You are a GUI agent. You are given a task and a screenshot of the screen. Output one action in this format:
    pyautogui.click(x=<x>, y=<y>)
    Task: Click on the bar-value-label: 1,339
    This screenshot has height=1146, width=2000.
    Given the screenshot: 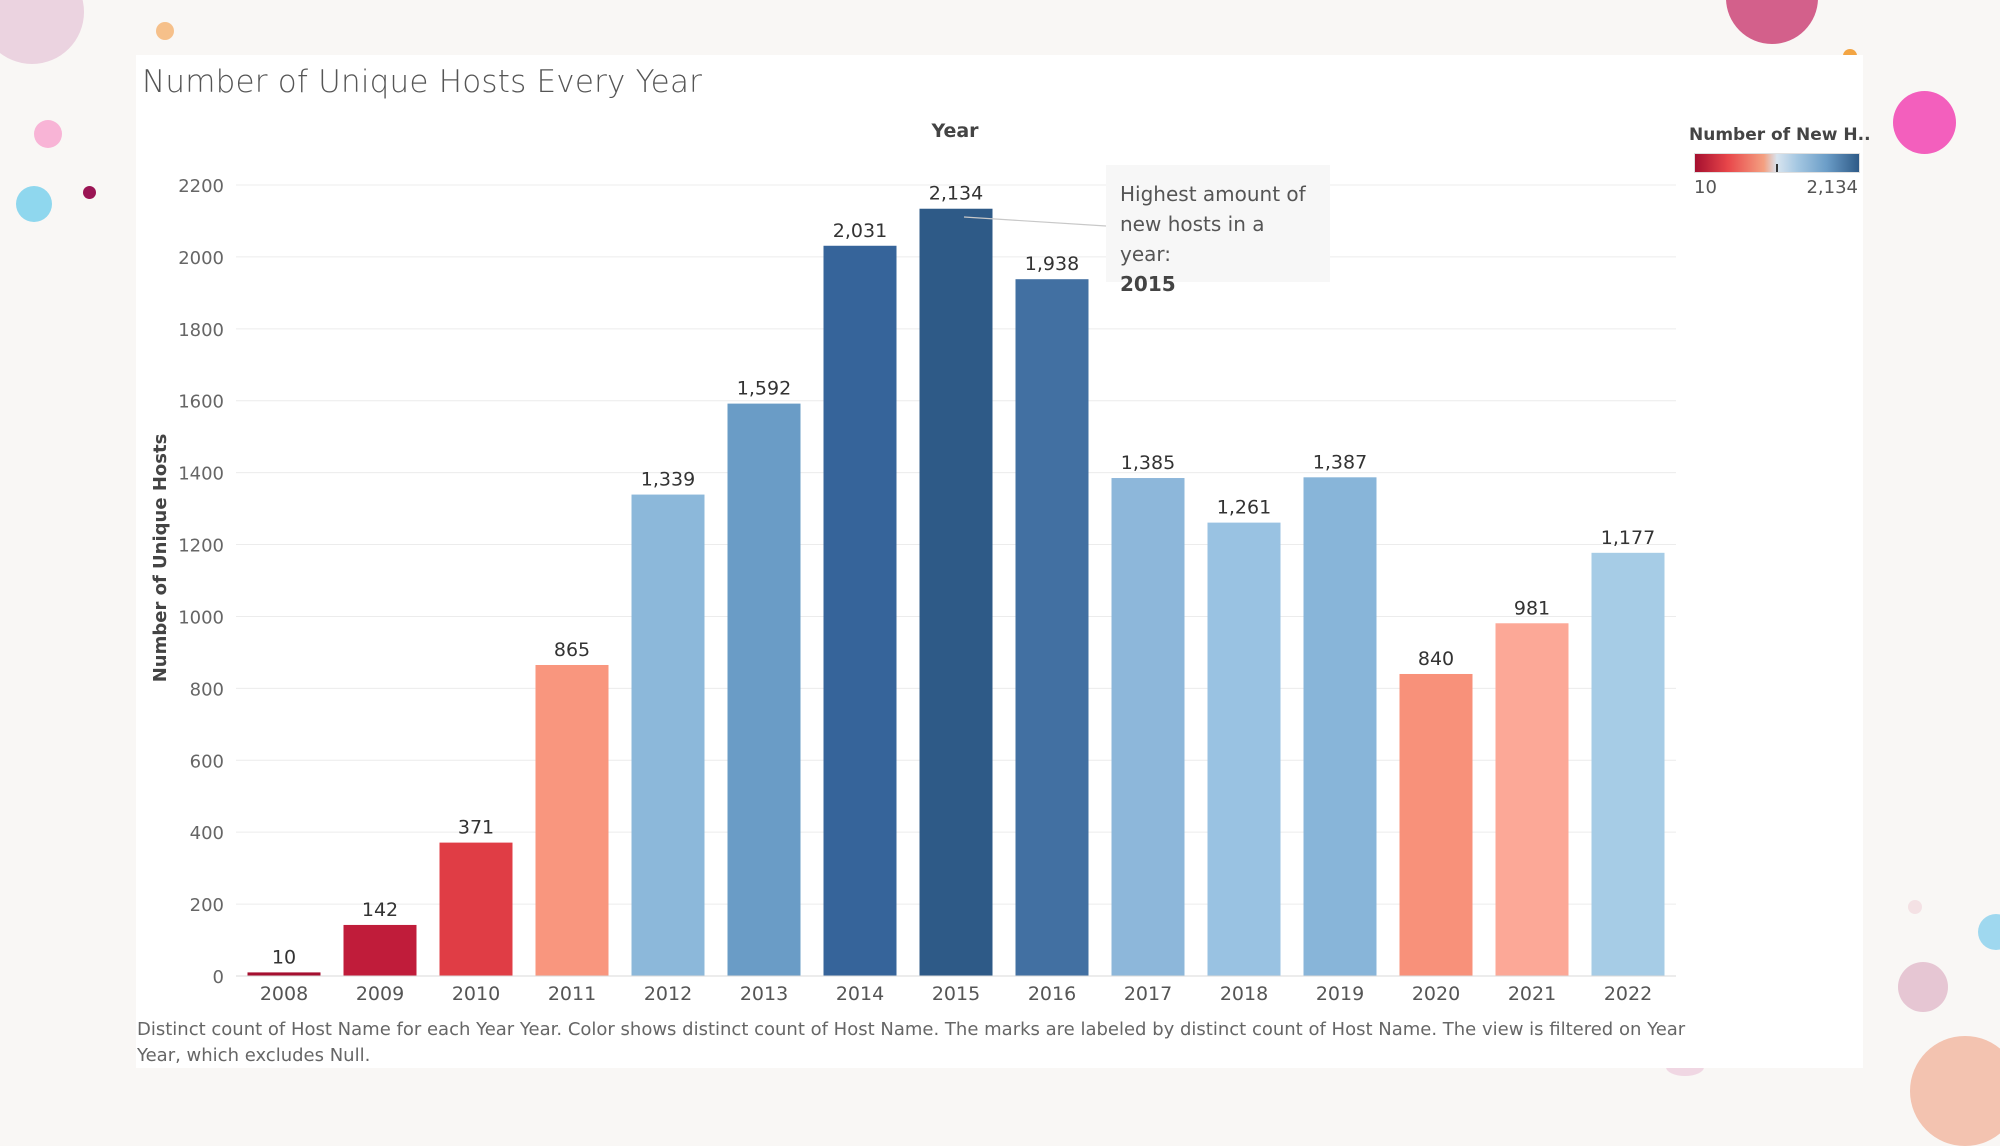 What is the action you would take?
    pyautogui.click(x=668, y=480)
    